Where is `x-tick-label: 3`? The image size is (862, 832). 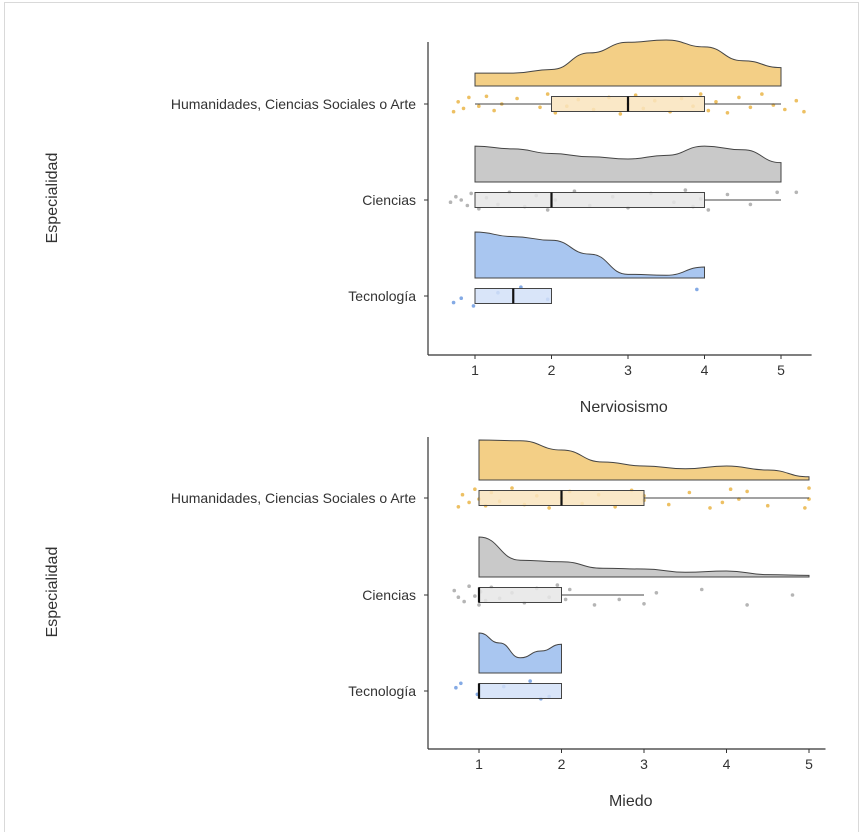 x-tick-label: 3 is located at coordinates (644, 764).